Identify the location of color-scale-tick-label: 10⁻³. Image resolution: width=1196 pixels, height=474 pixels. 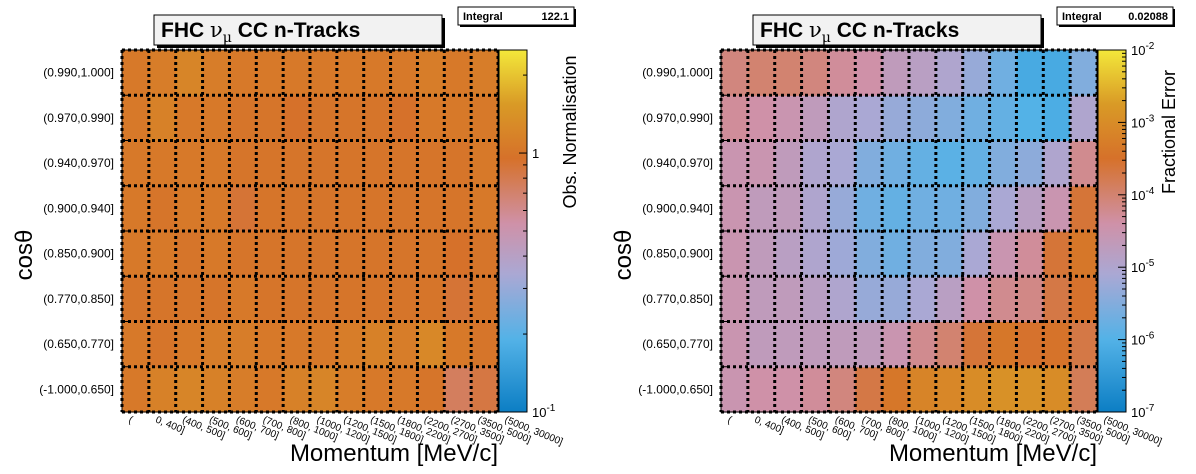
(1143, 121).